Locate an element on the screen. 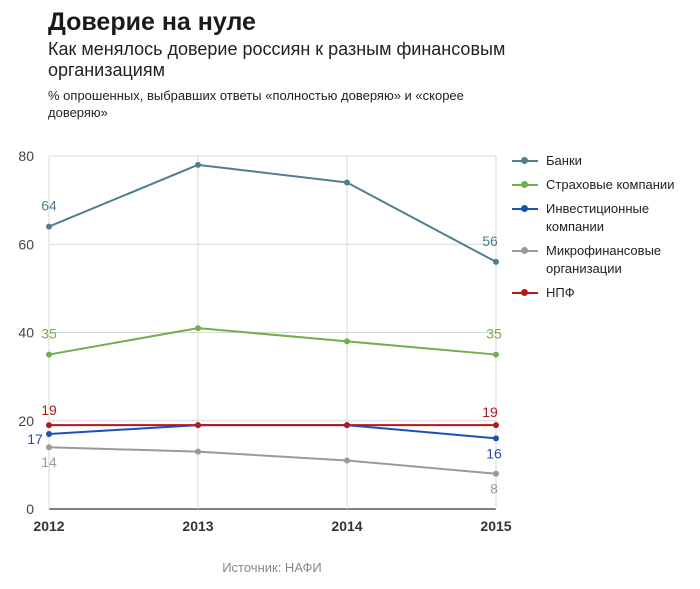  legend-item: Страховые компании is located at coordinates (603, 185).